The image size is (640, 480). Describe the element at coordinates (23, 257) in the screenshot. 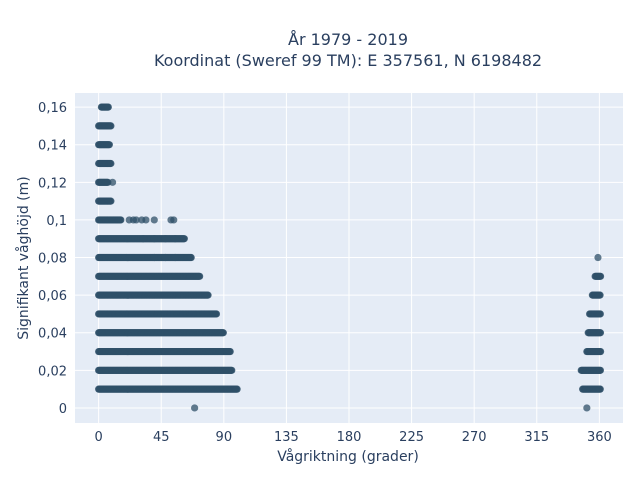

I see `y-axis-label: Signifikant våghöjd (m)` at that location.